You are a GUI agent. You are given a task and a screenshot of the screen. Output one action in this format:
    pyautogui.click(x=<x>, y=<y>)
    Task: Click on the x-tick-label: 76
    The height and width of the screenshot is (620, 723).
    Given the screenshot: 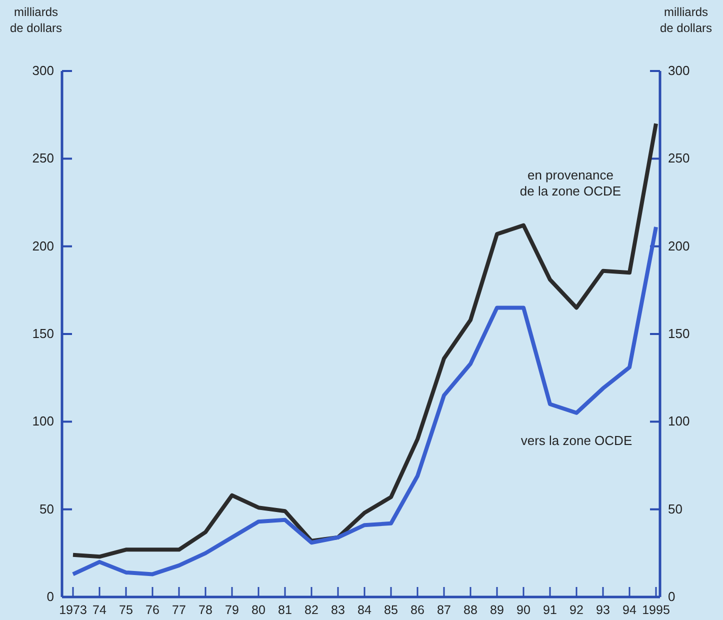 What is the action you would take?
    pyautogui.click(x=153, y=610)
    